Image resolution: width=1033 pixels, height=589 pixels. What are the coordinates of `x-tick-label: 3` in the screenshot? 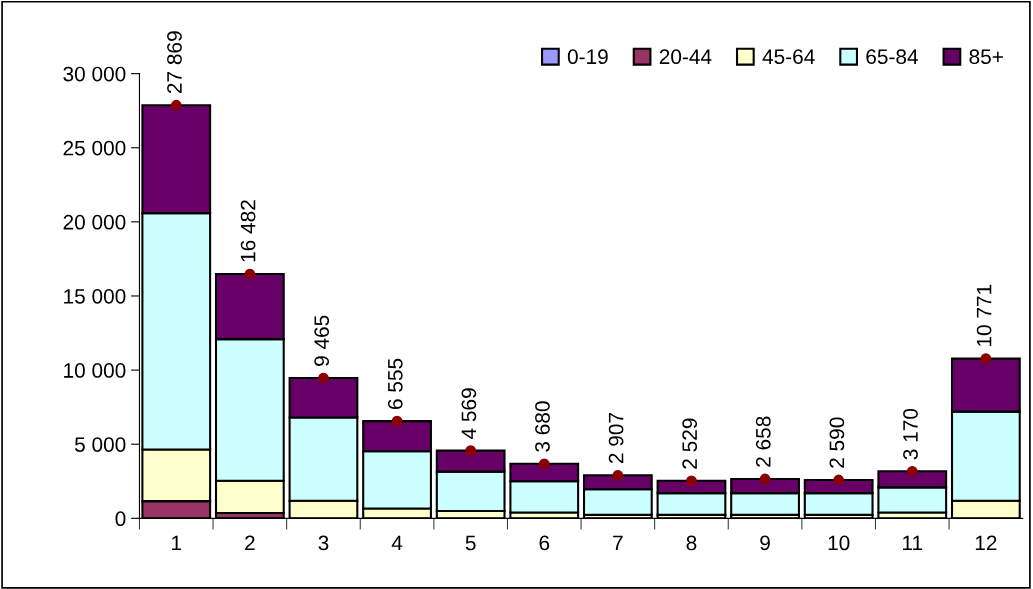 It's located at (323, 543).